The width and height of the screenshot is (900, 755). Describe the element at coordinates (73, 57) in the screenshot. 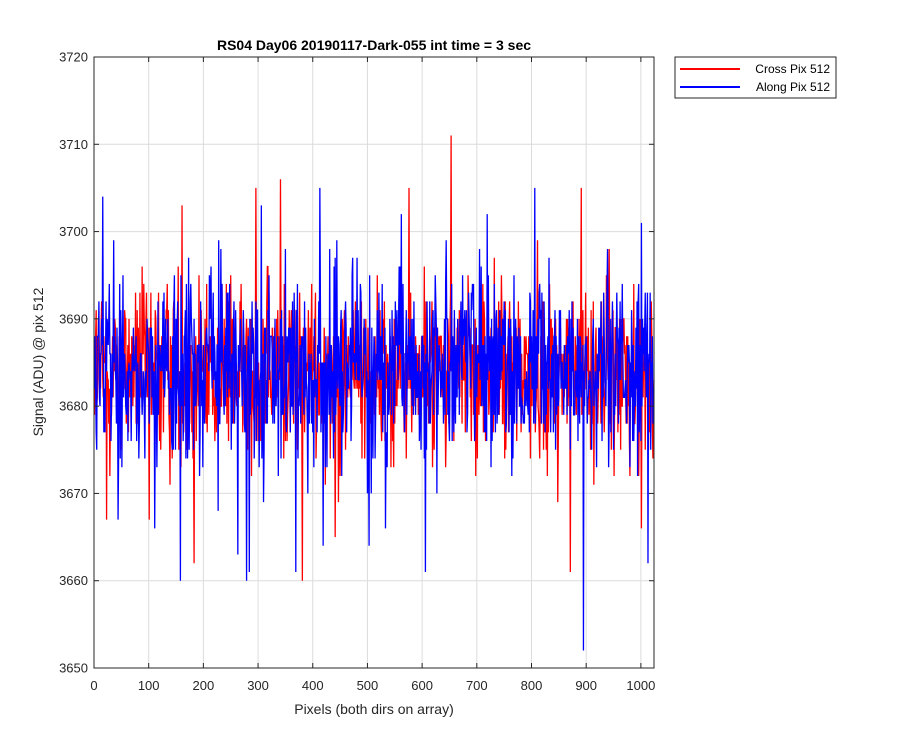

I see `y-tick-label: 3720` at that location.